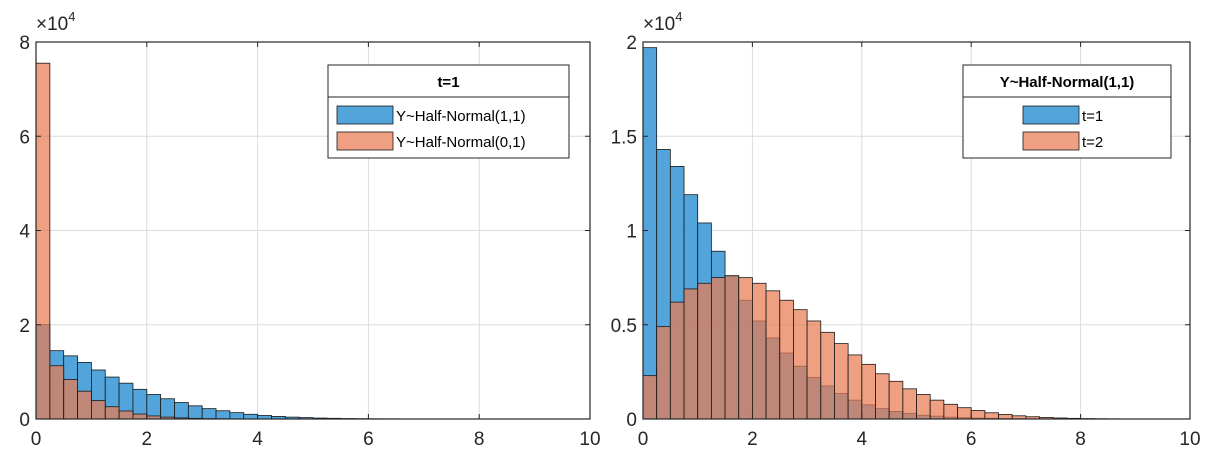 The image size is (1217, 464). What do you see at coordinates (624, 326) in the screenshot?
I see `y-tick-label: 0.5` at bounding box center [624, 326].